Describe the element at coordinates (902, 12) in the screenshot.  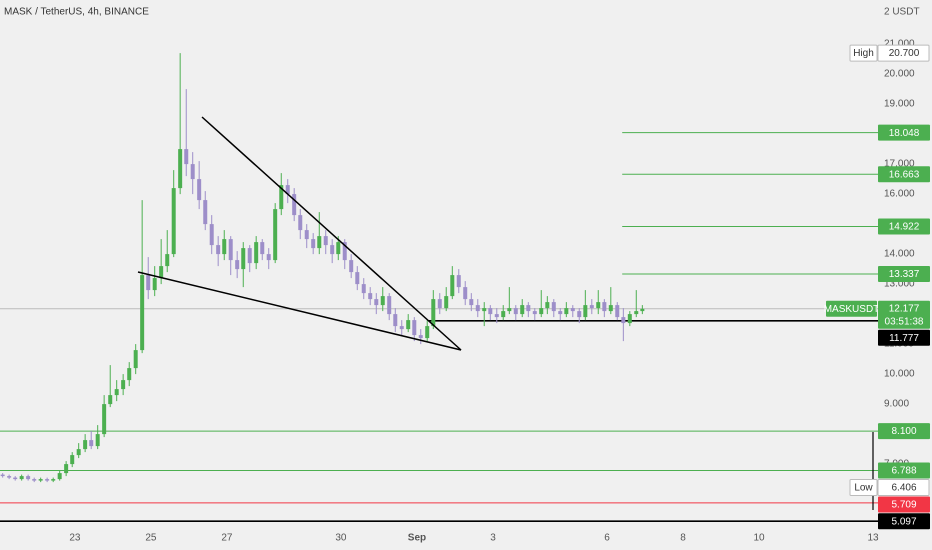
I see `y-axis-unit: 2 USDT` at that location.